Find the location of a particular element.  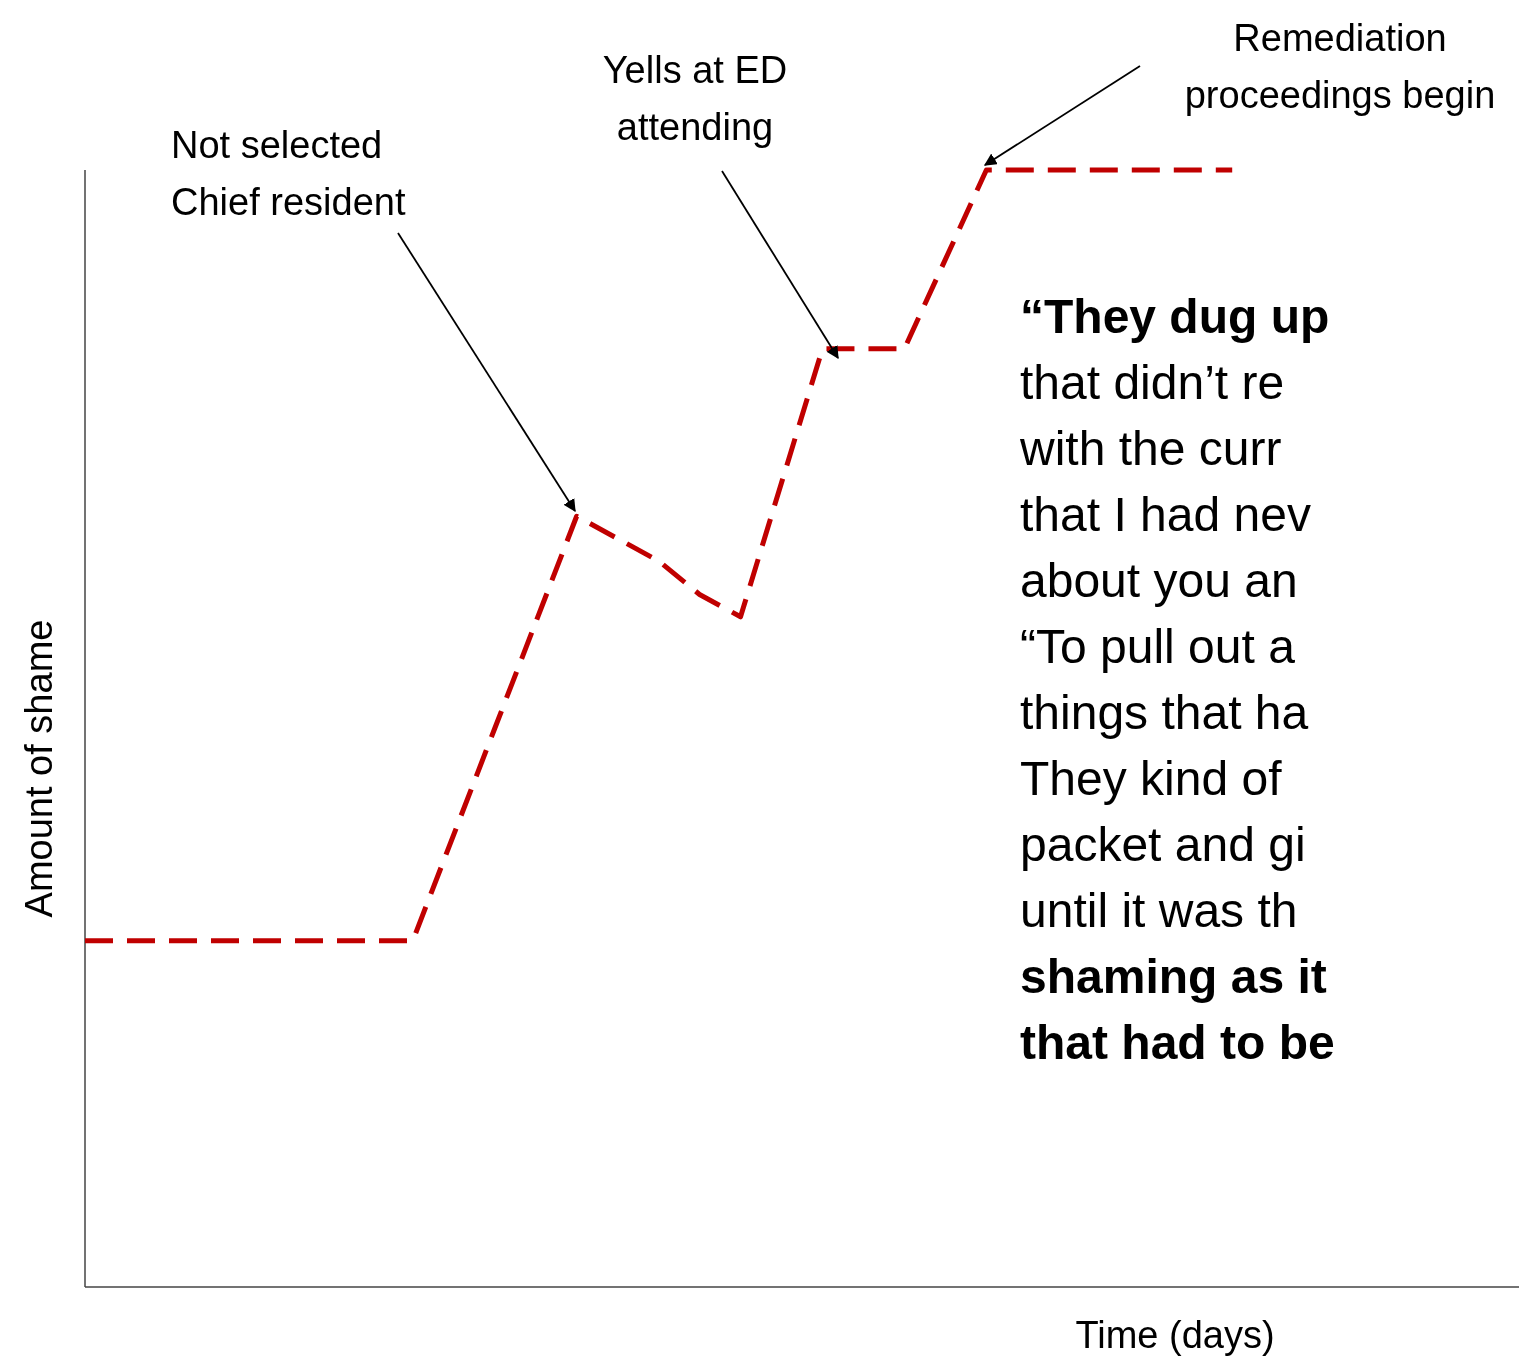

x-axis-title: Time (days) is located at coordinates (1175, 1335).